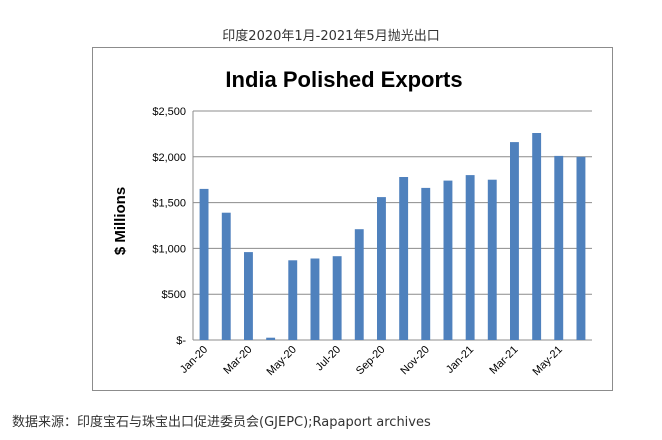 The height and width of the screenshot is (440, 662). I want to click on y-tick-label: $2,500, so click(169, 112).